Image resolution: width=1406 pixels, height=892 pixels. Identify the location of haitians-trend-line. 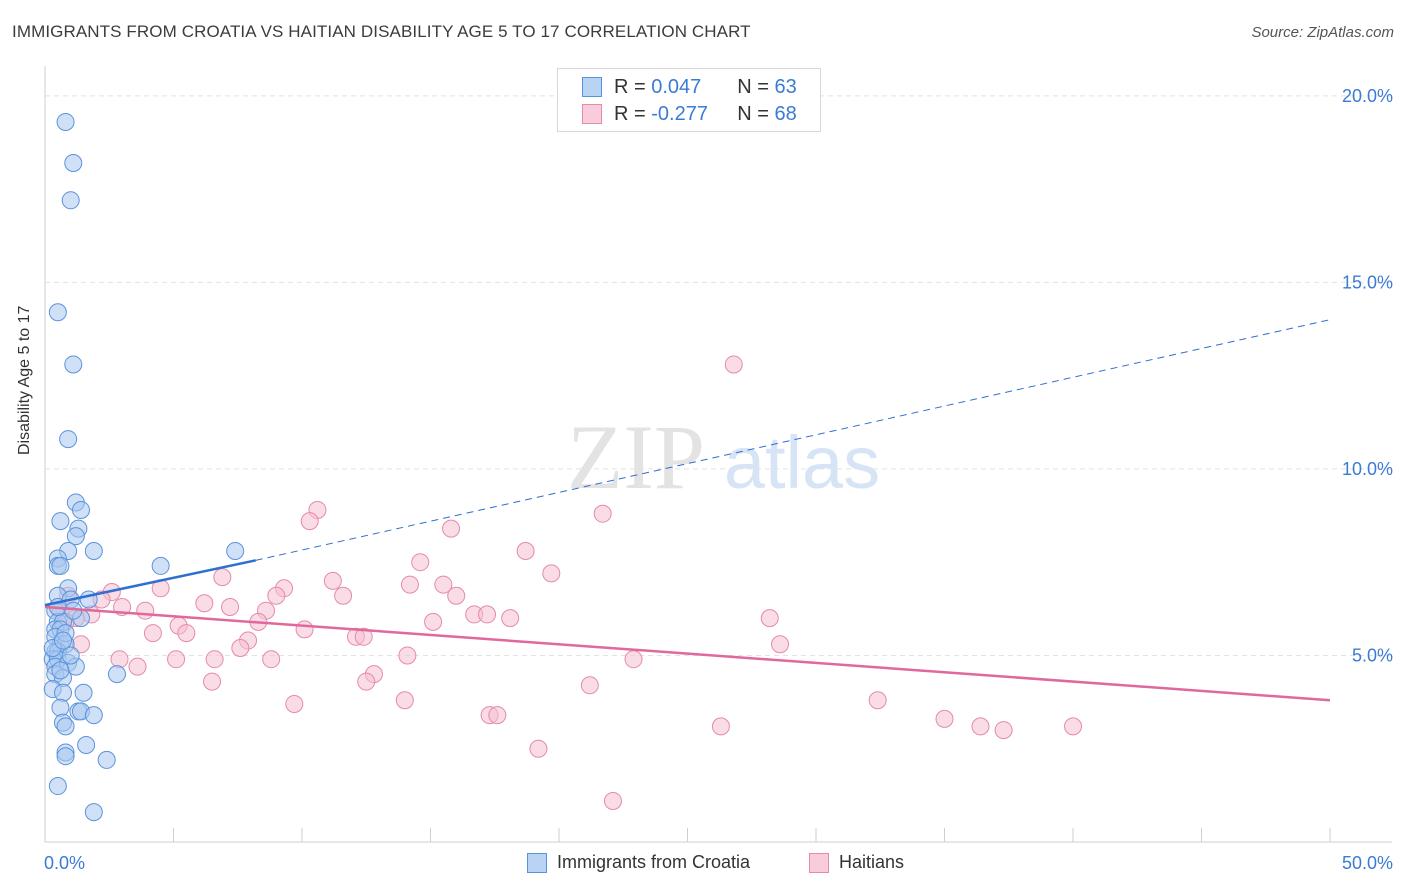
(687, 653).